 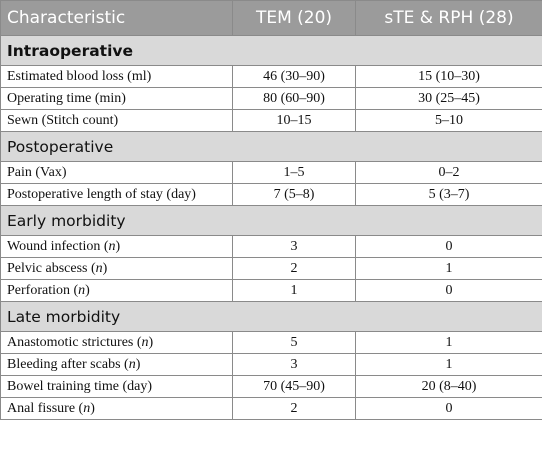 I want to click on row-label: Operating time (min), so click(x=116, y=98).